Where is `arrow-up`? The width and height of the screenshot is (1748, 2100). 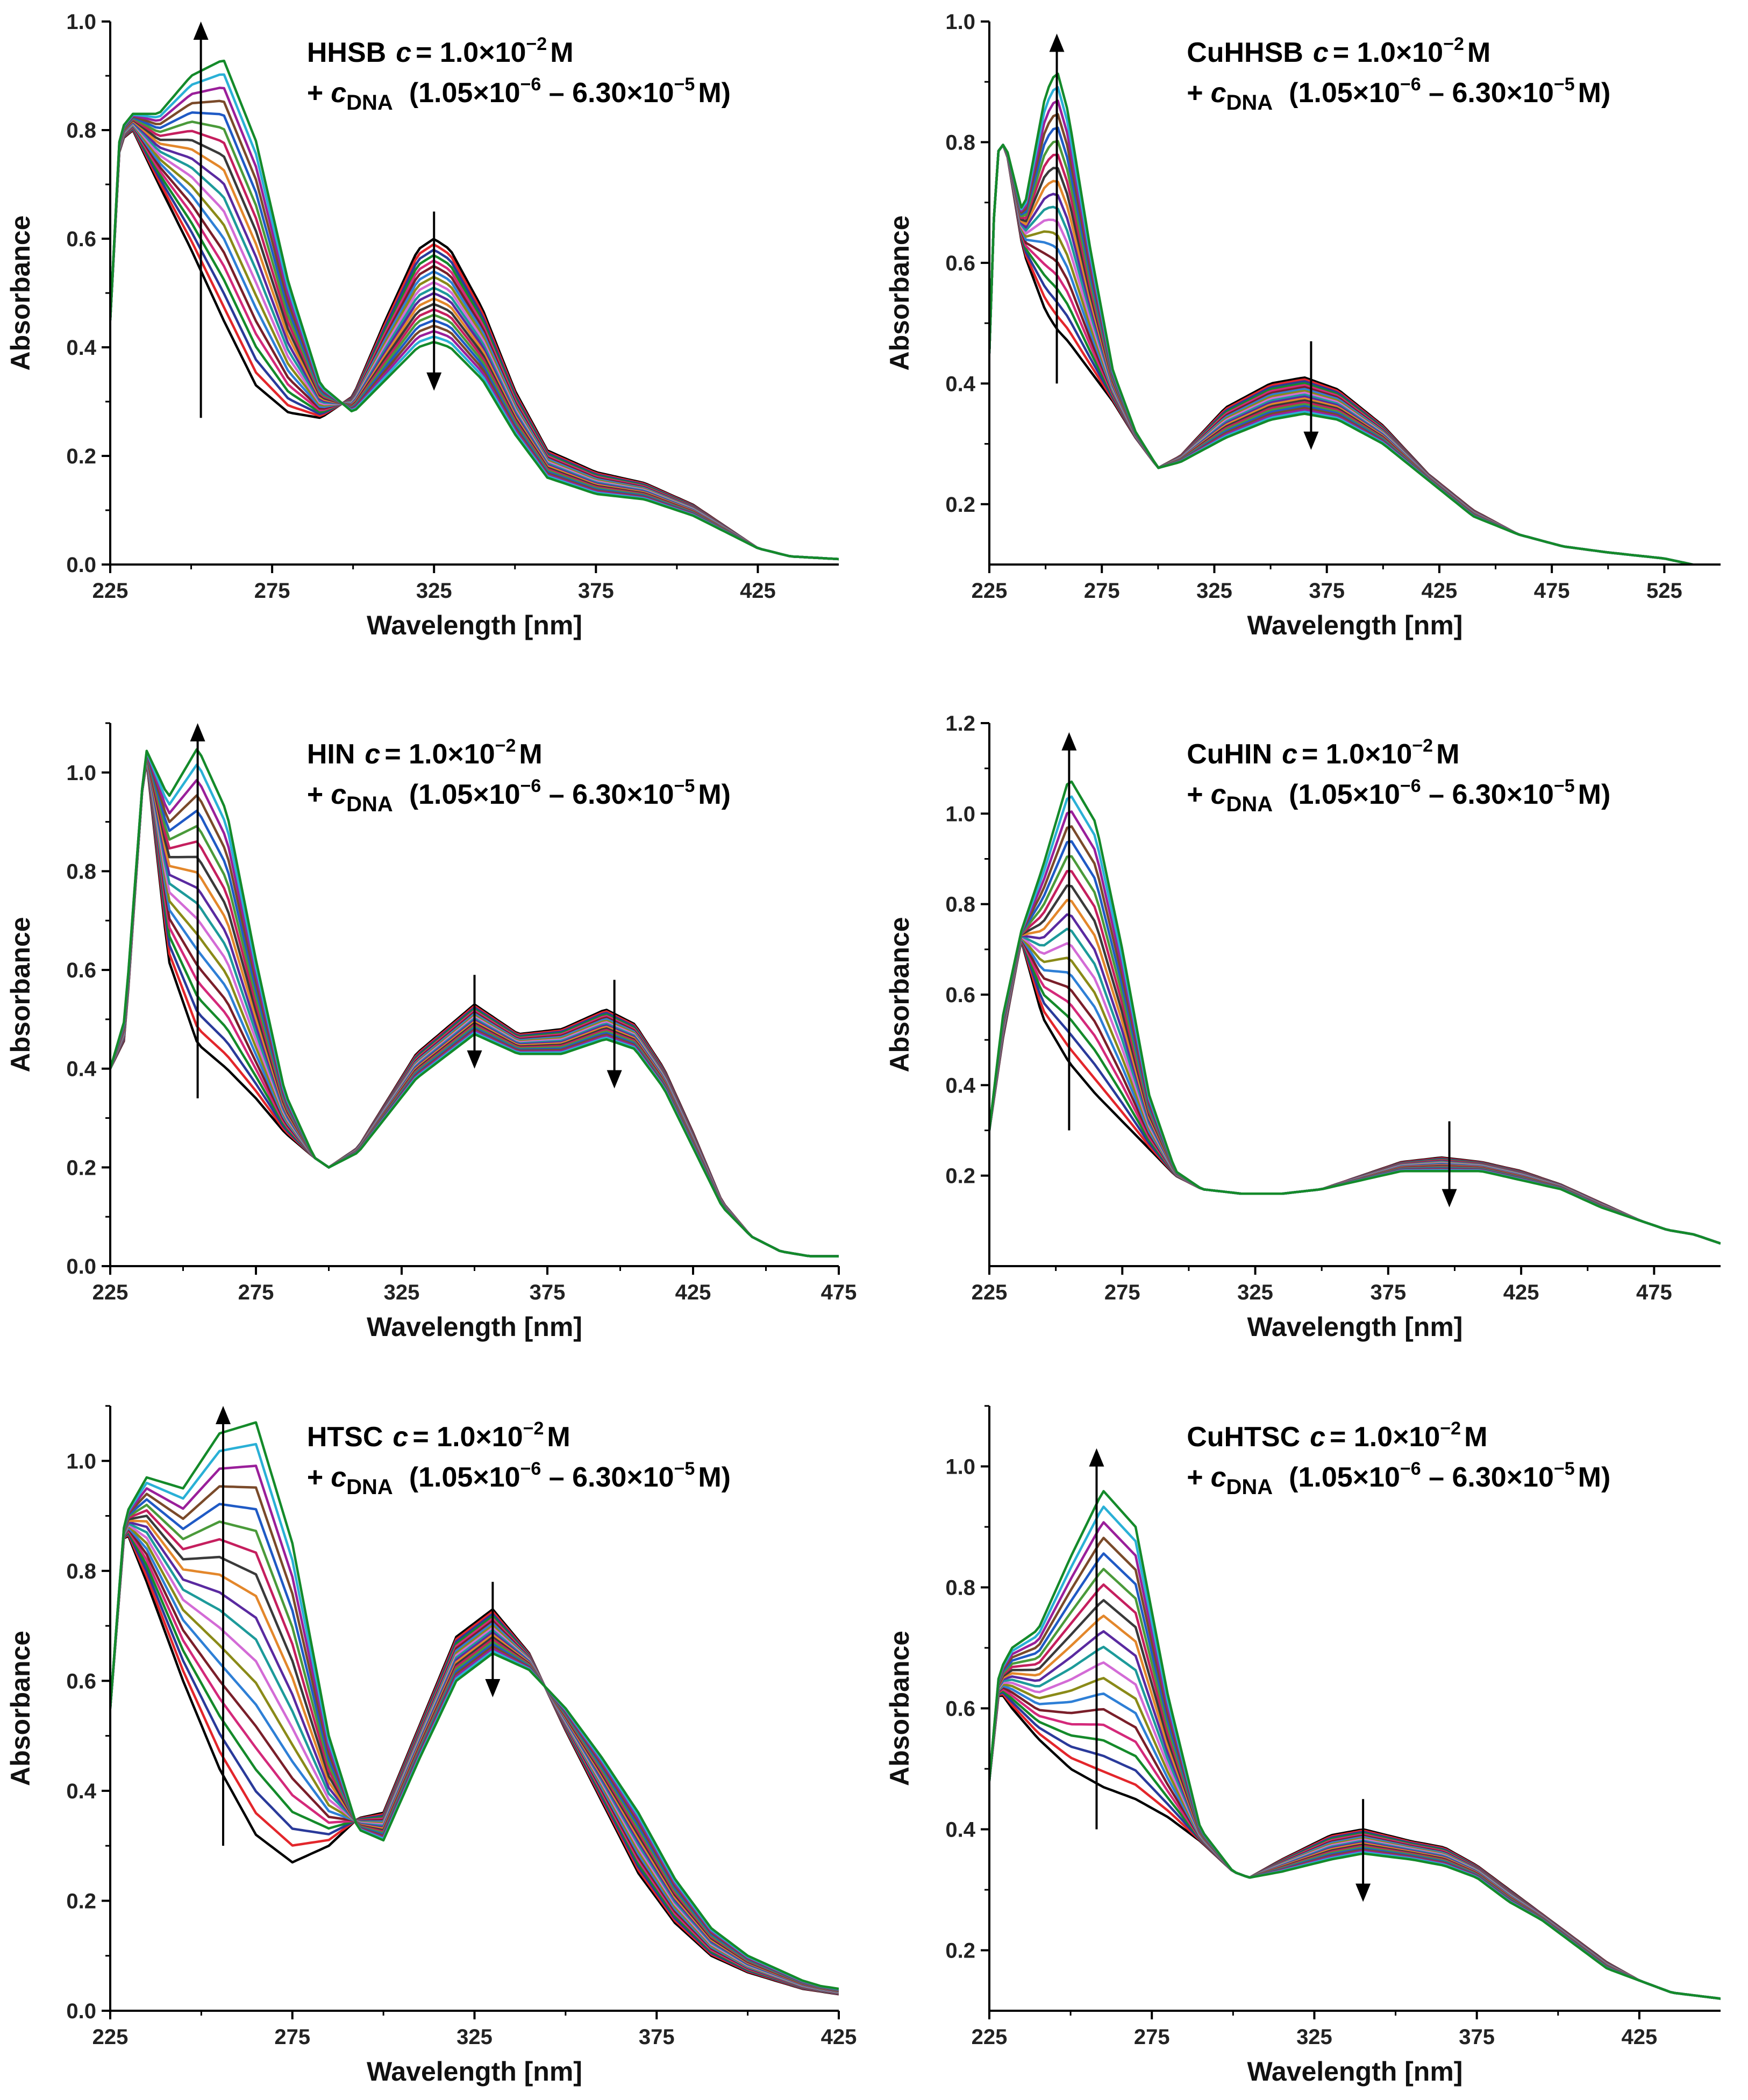 arrow-up is located at coordinates (1057, 208).